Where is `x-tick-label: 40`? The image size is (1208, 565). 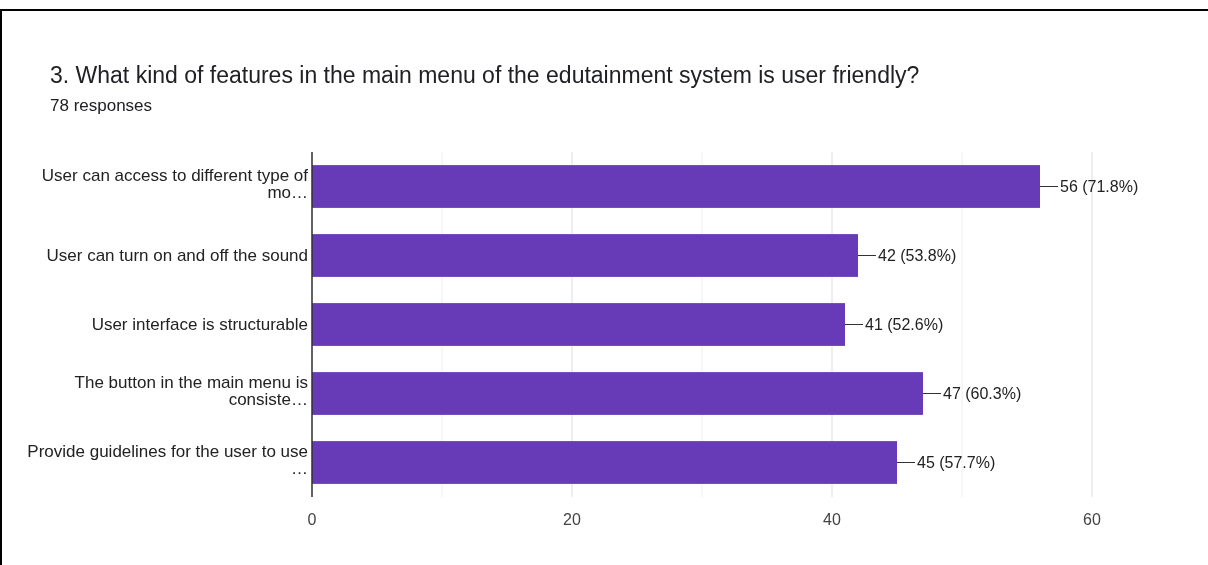 x-tick-label: 40 is located at coordinates (832, 519).